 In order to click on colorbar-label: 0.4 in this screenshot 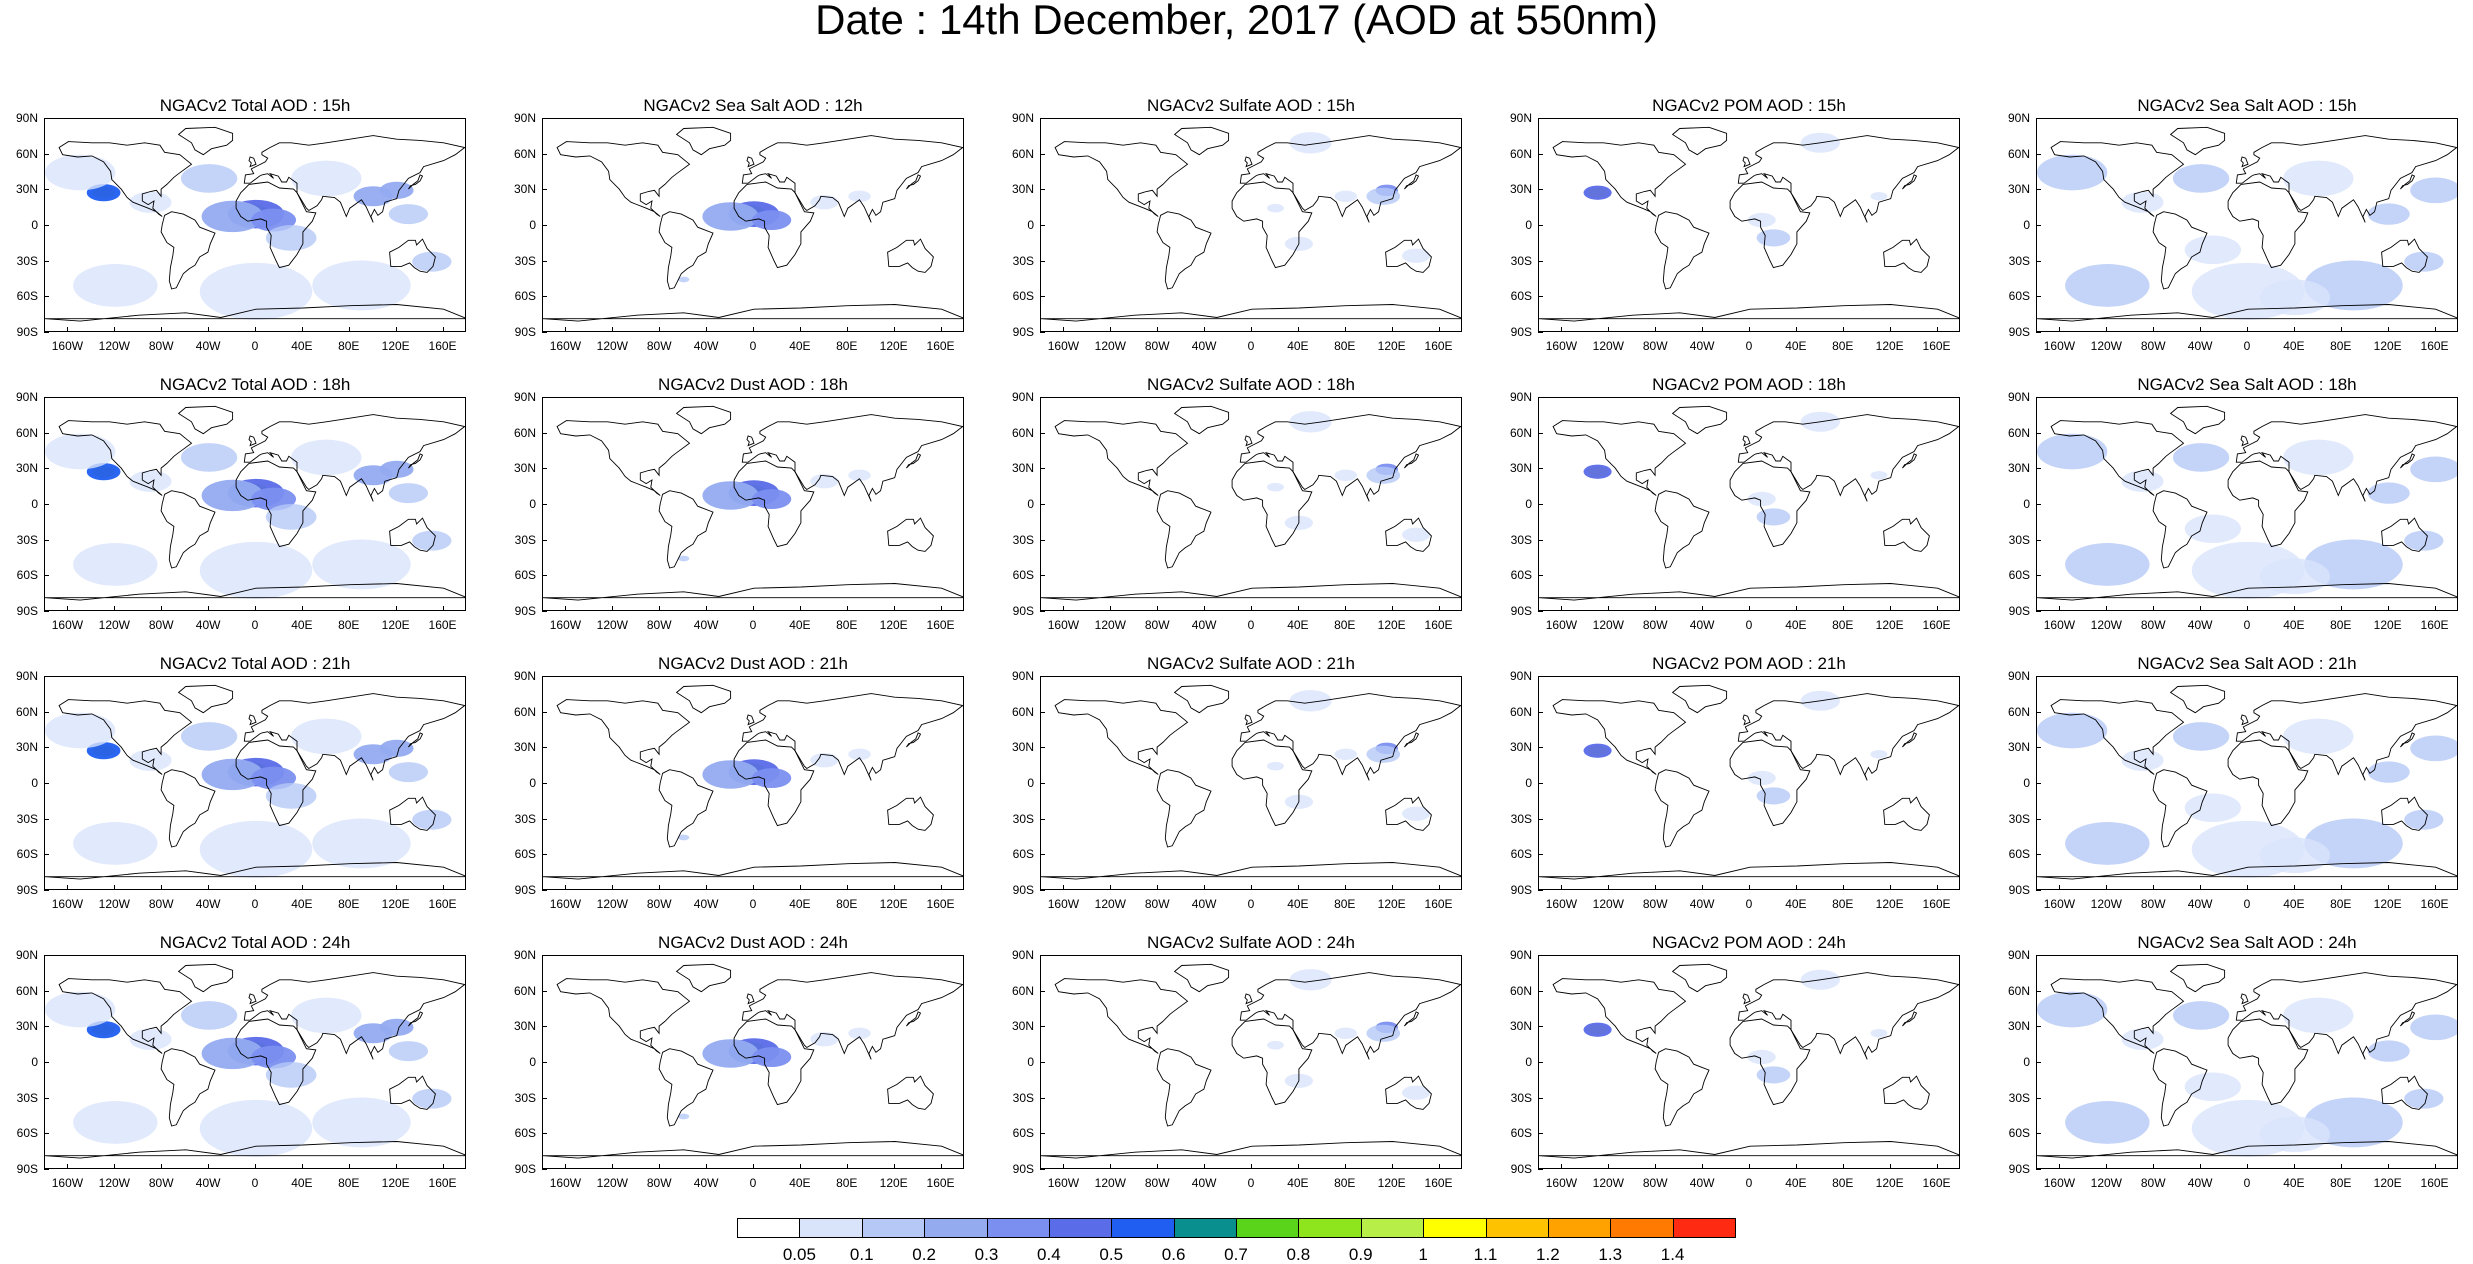, I will do `click(1049, 1254)`.